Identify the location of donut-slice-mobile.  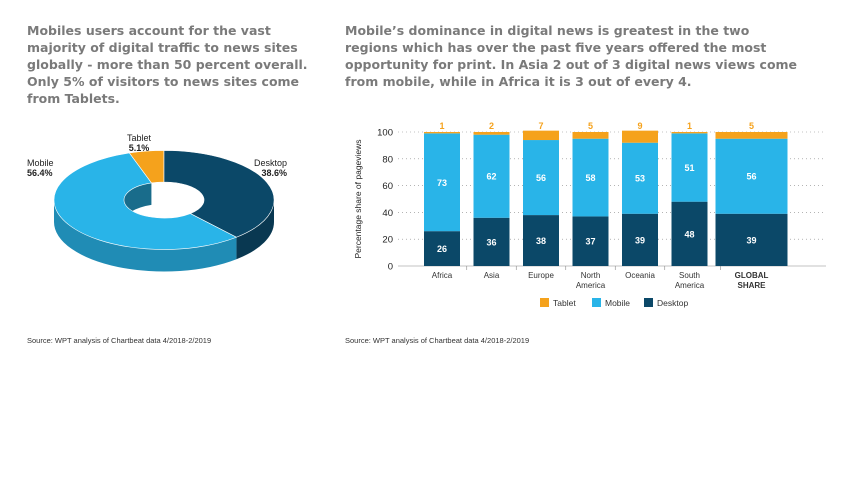
(145, 201).